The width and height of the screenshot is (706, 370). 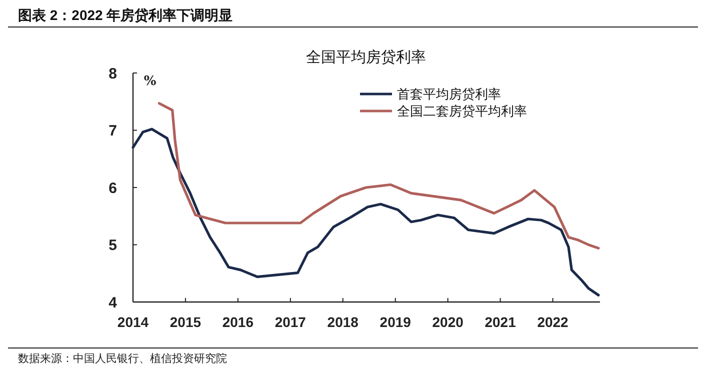 What do you see at coordinates (238, 322) in the screenshot?
I see `x-tick-label: 2016` at bounding box center [238, 322].